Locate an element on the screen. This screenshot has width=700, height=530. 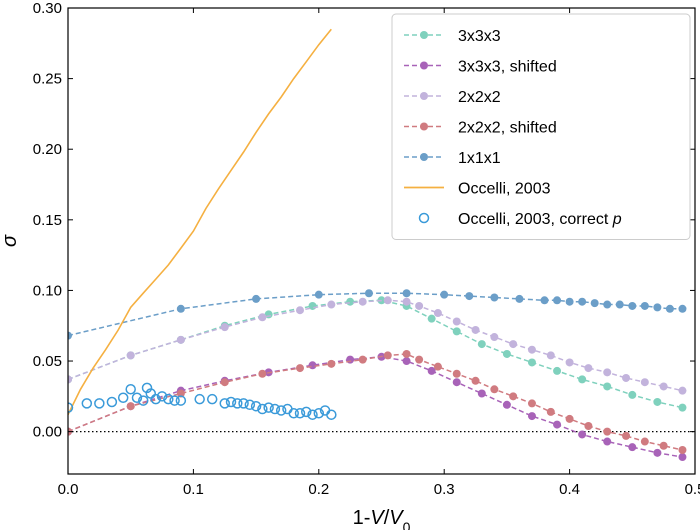
series-occelli-2003-correct-p is located at coordinates (202, 401).